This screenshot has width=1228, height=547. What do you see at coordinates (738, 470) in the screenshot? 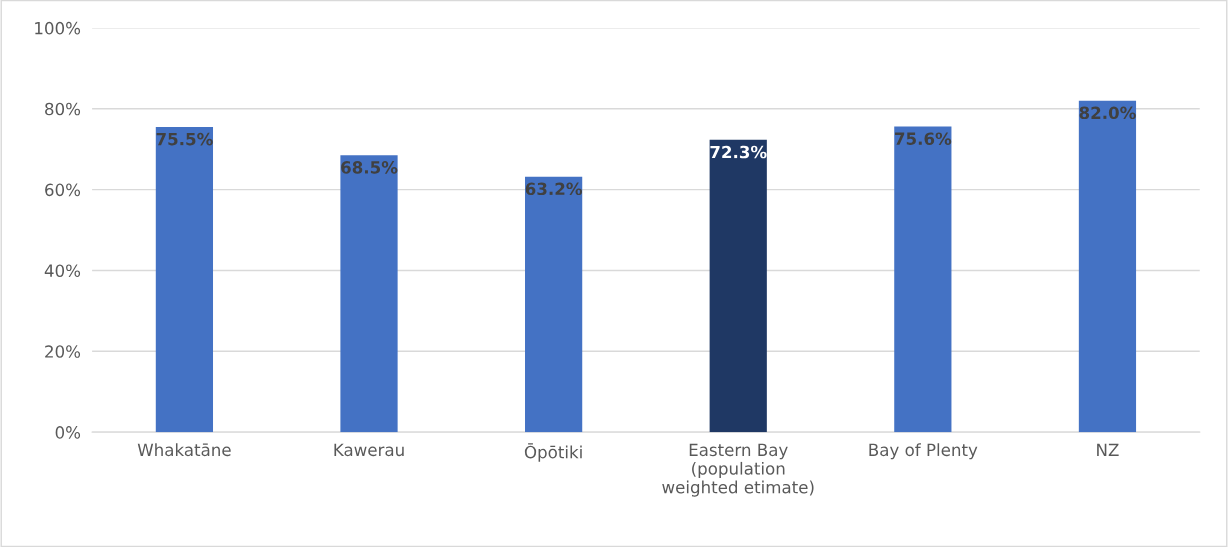
I see `x-tick-label: Eastern Bay (population weighted etimate)` at bounding box center [738, 470].